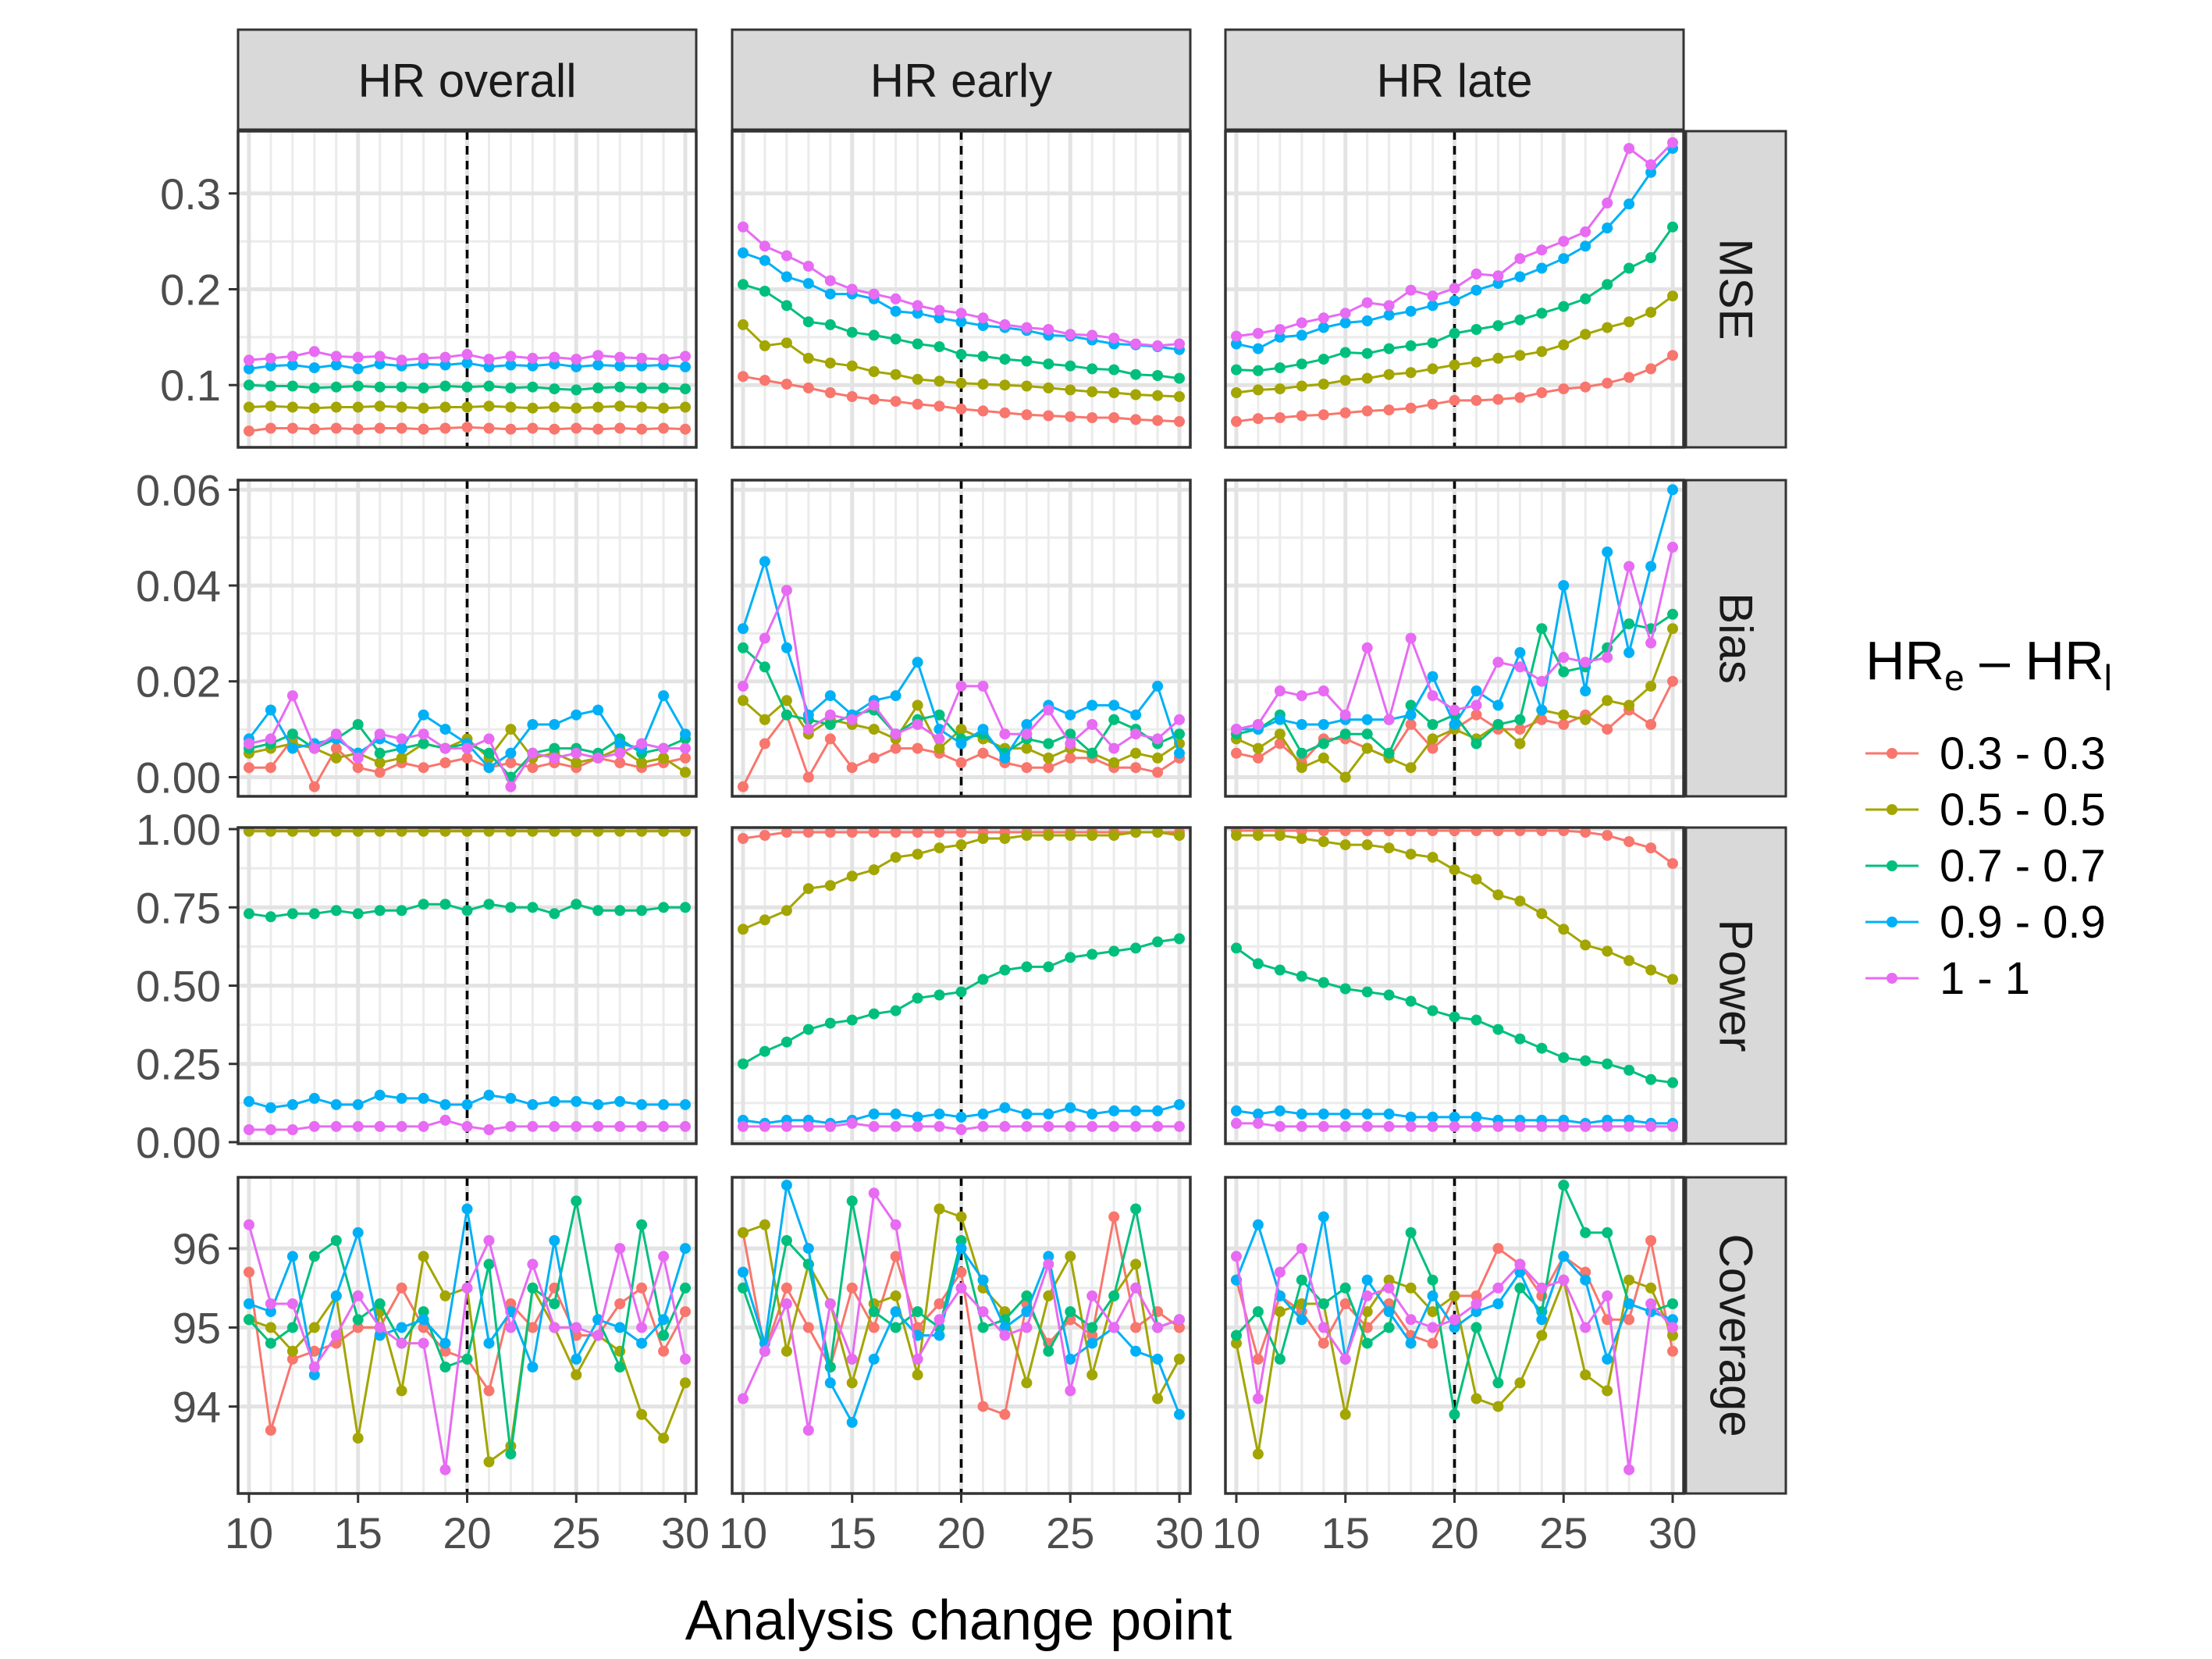 This screenshot has height=1659, width=2212. I want to click on y-tick-label: 1.00, so click(179, 829).